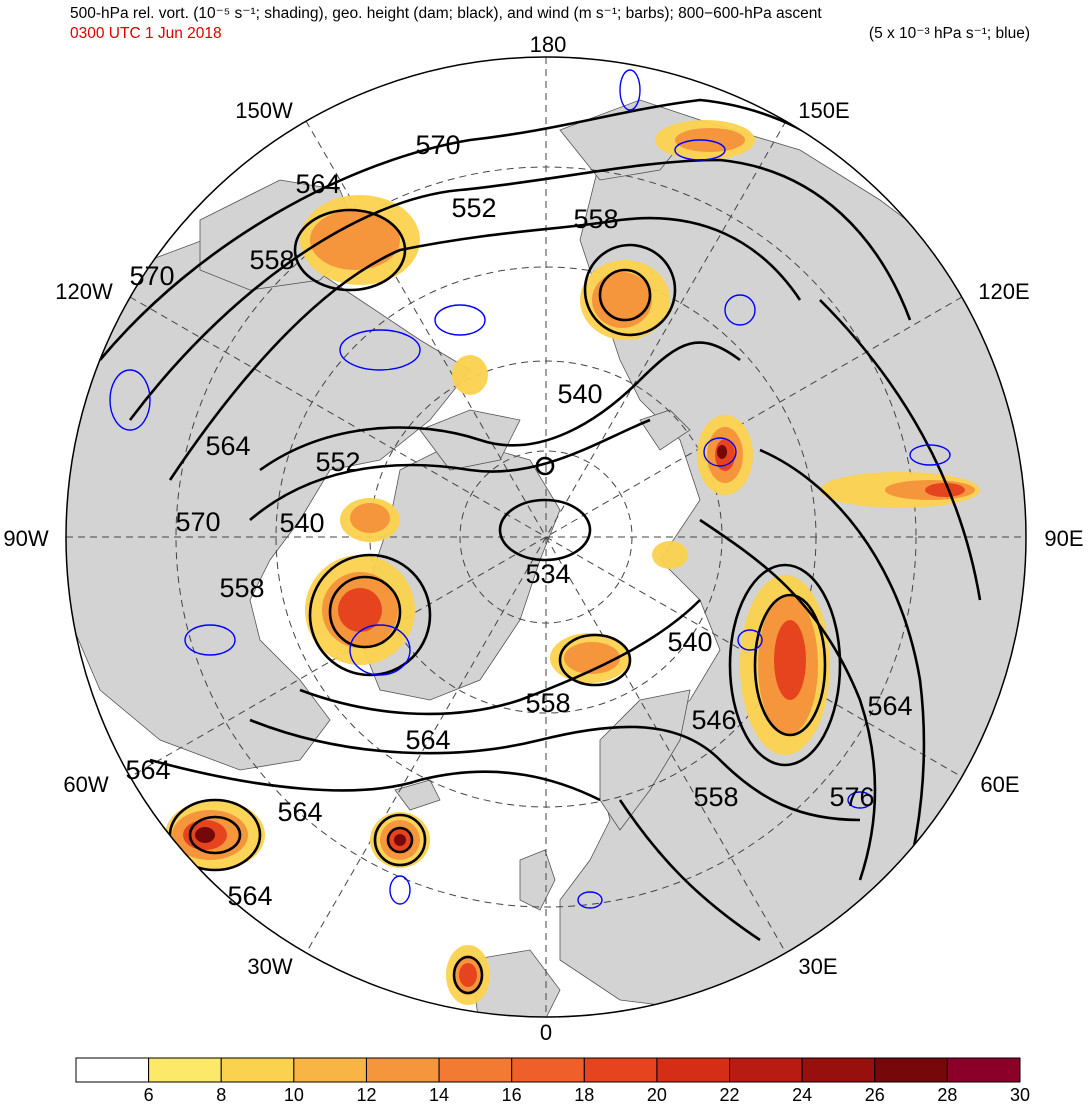  I want to click on figure-subtitle: (5 x 10⁻³ hPa s⁻¹; blue), so click(949, 33).